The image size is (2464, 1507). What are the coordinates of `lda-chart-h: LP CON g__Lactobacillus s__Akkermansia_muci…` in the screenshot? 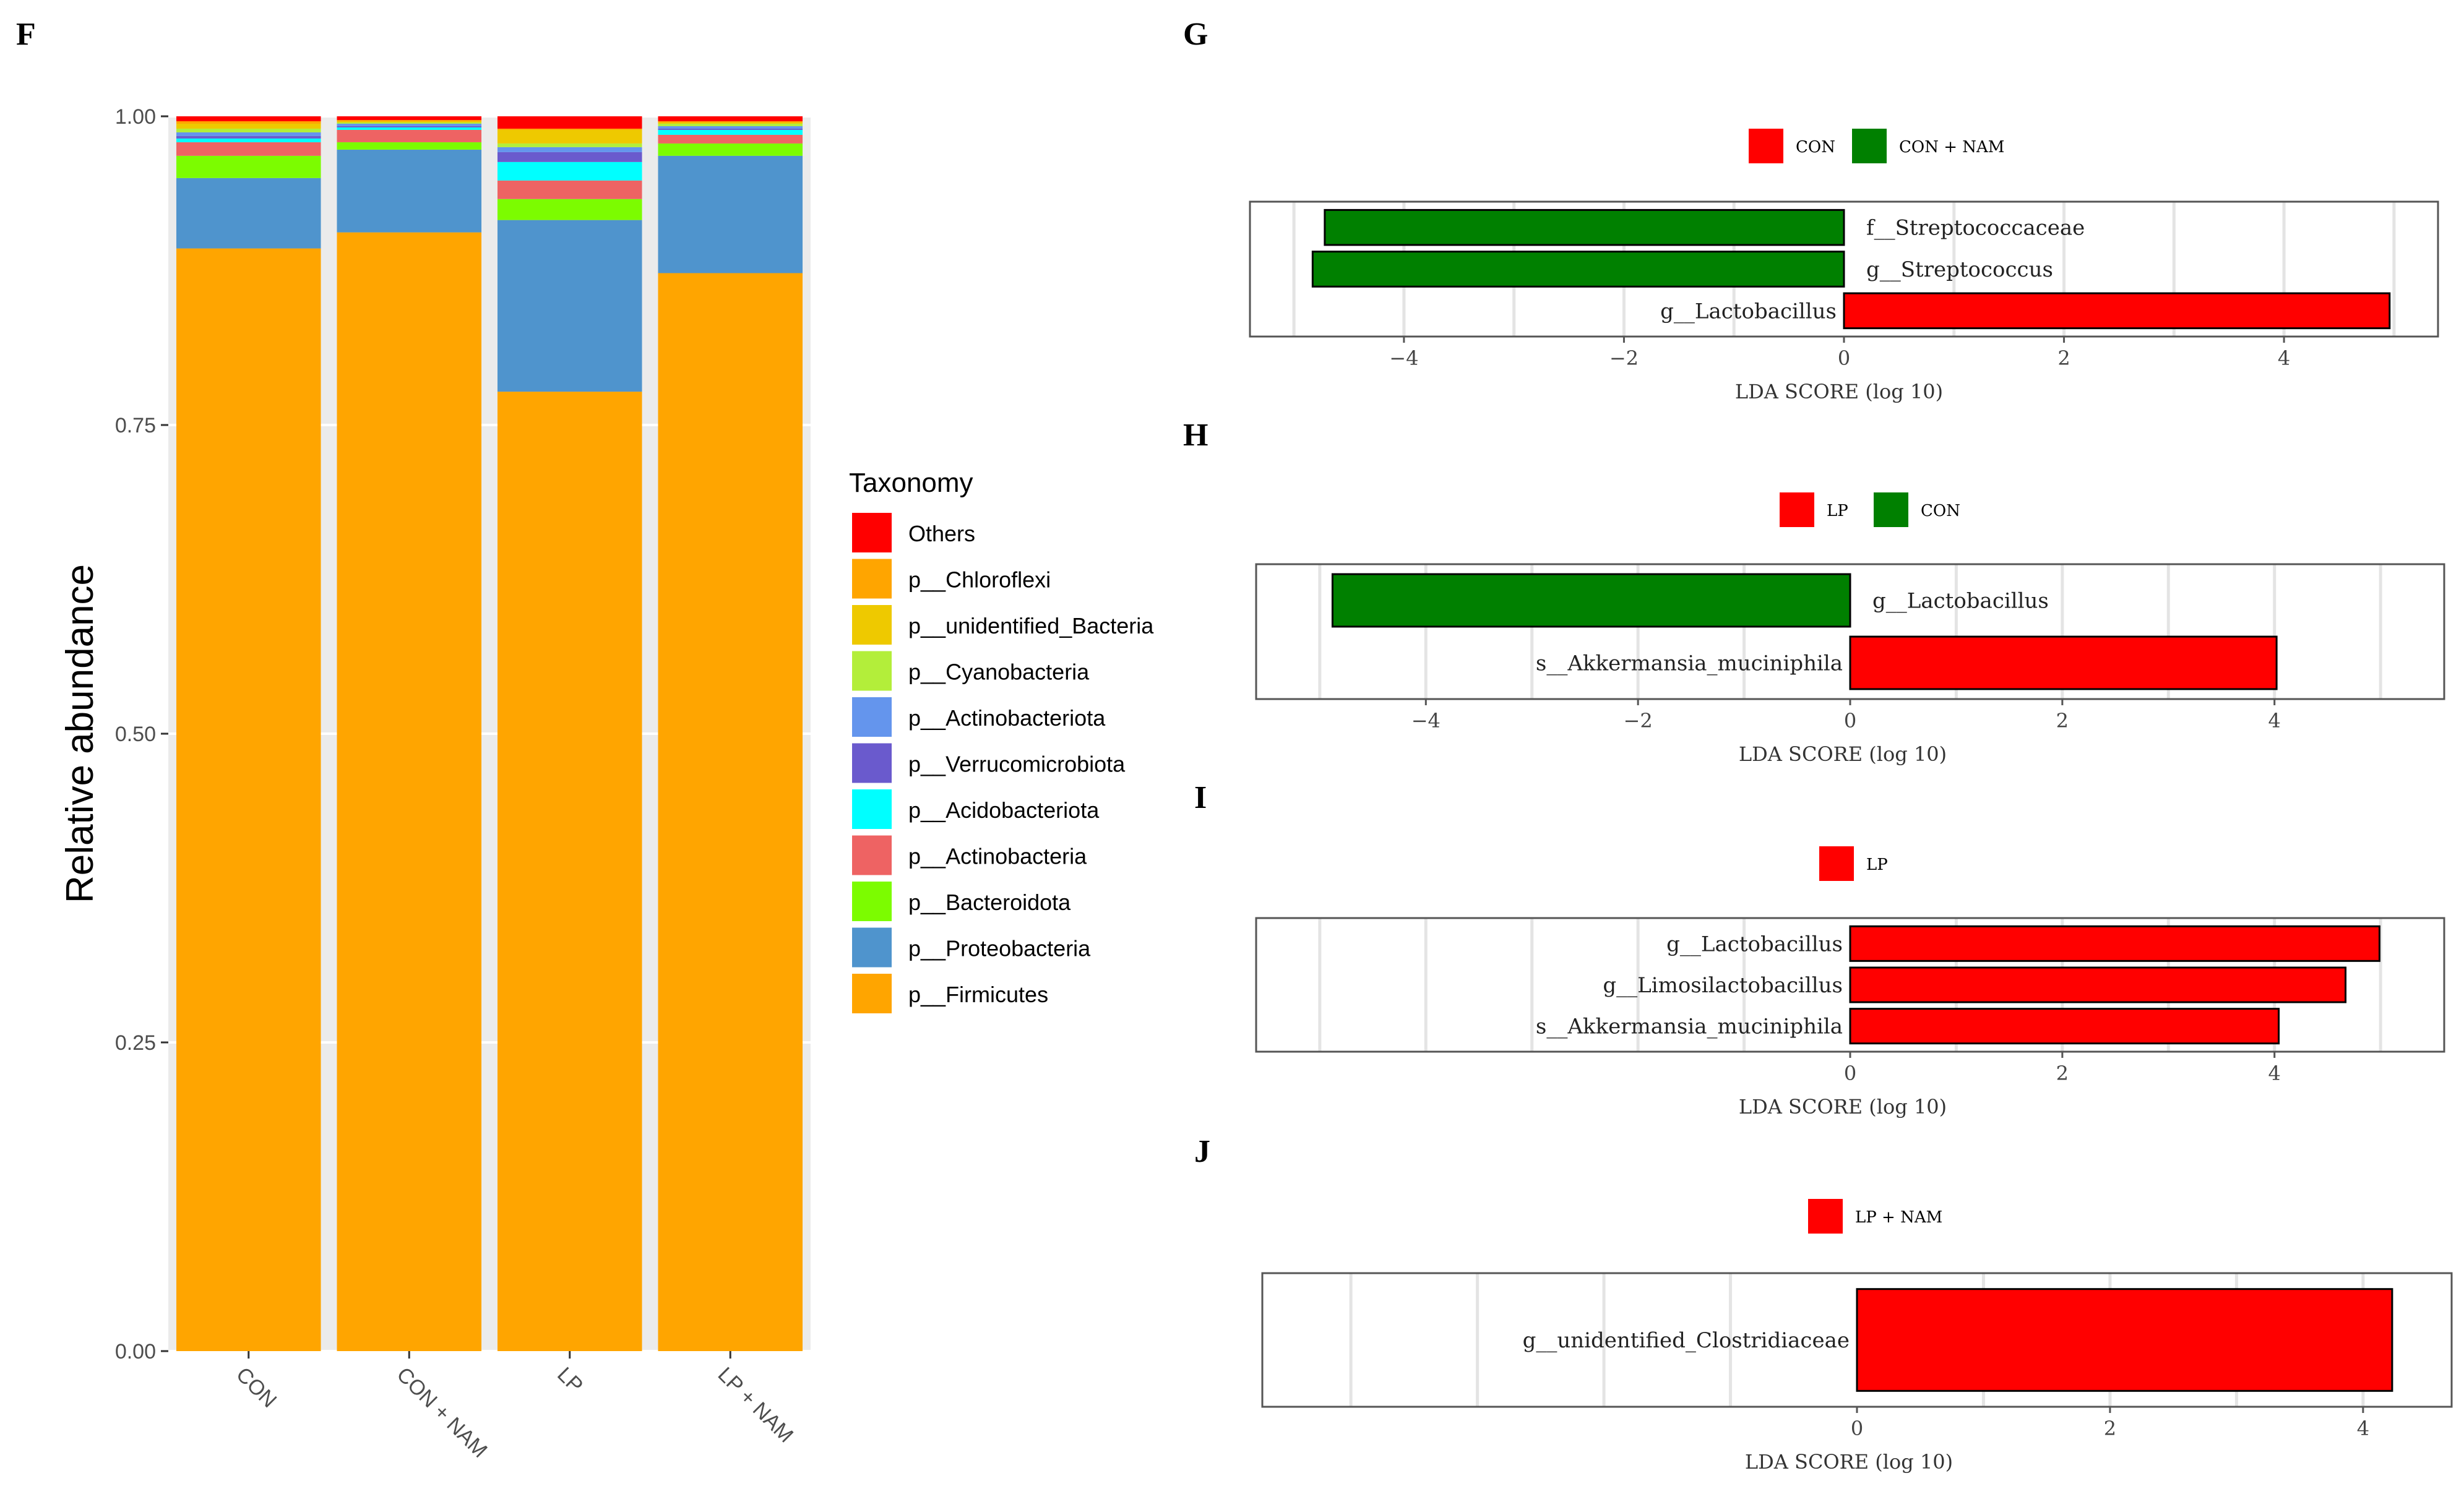 It's located at (1850, 629).